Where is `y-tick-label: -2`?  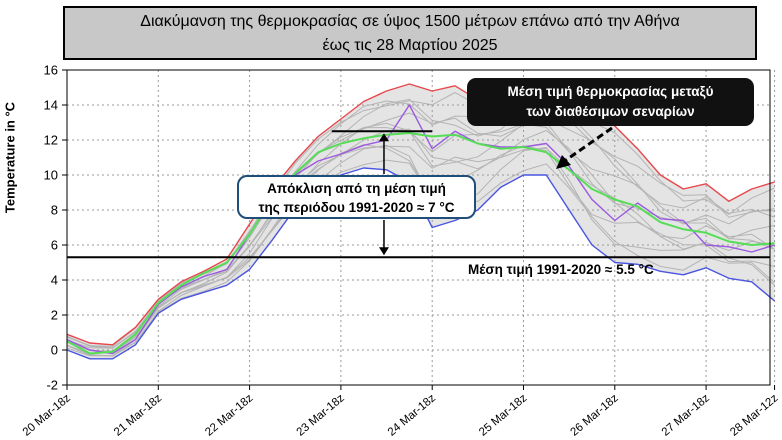
y-tick-label: -2 is located at coordinates (52, 385).